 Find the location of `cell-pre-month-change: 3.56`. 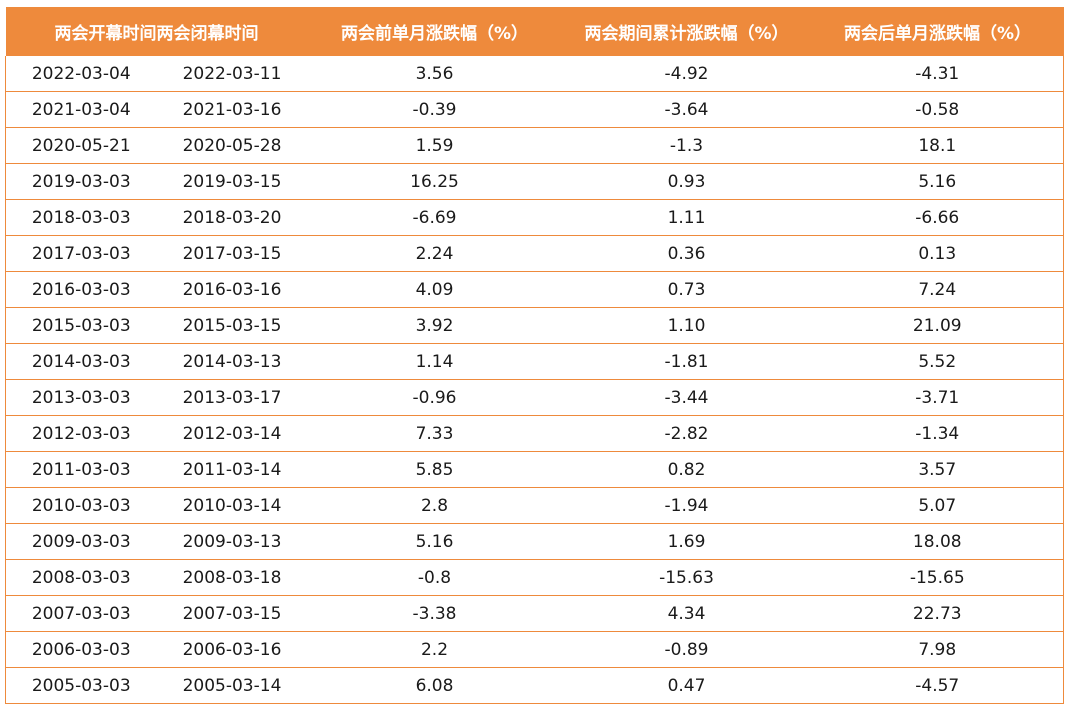

cell-pre-month-change: 3.56 is located at coordinates (434, 74).